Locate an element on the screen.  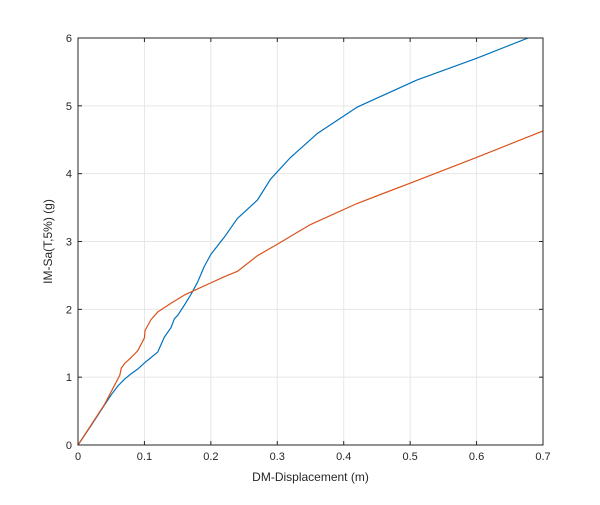
y-tick-label: 5 is located at coordinates (69, 107).